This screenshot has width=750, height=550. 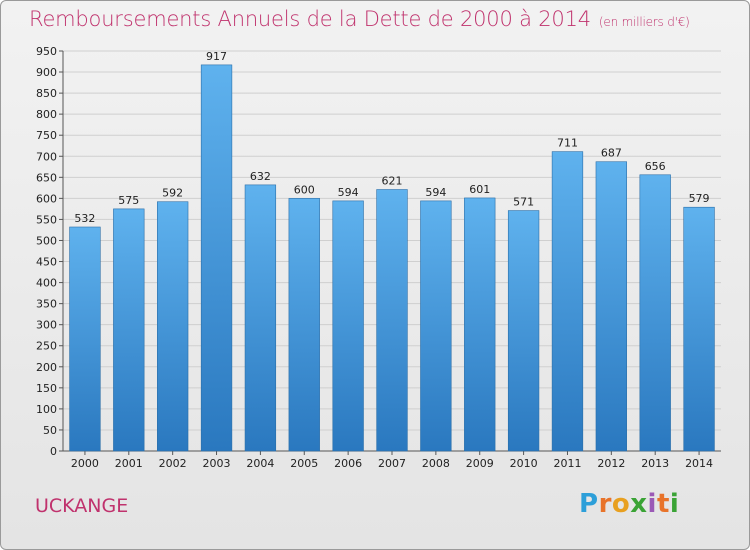 I want to click on bar-2004, so click(x=260, y=318).